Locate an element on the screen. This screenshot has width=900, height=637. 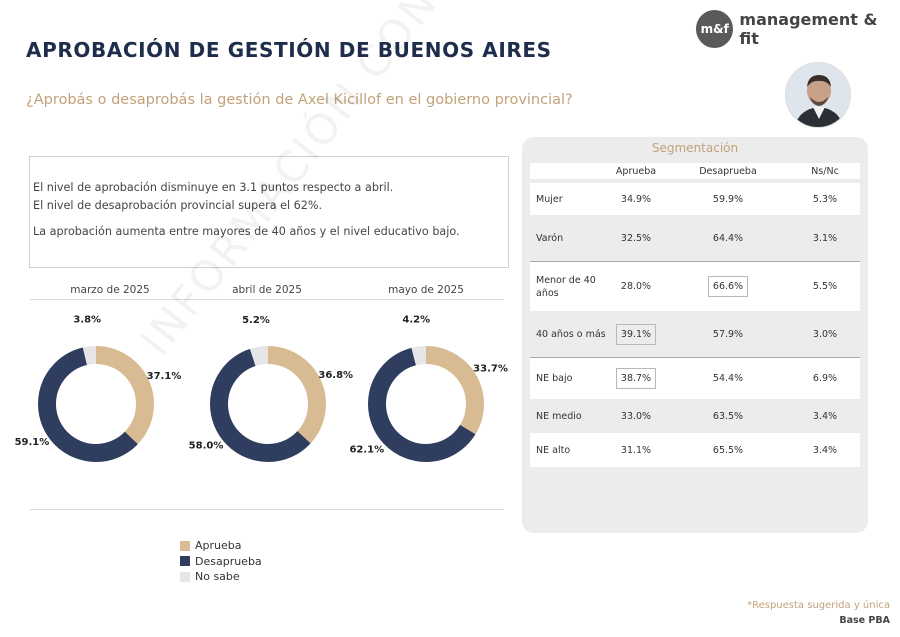
donut-chart-3: 33.7% 62.1% 4.2% is located at coordinates (428, 388).